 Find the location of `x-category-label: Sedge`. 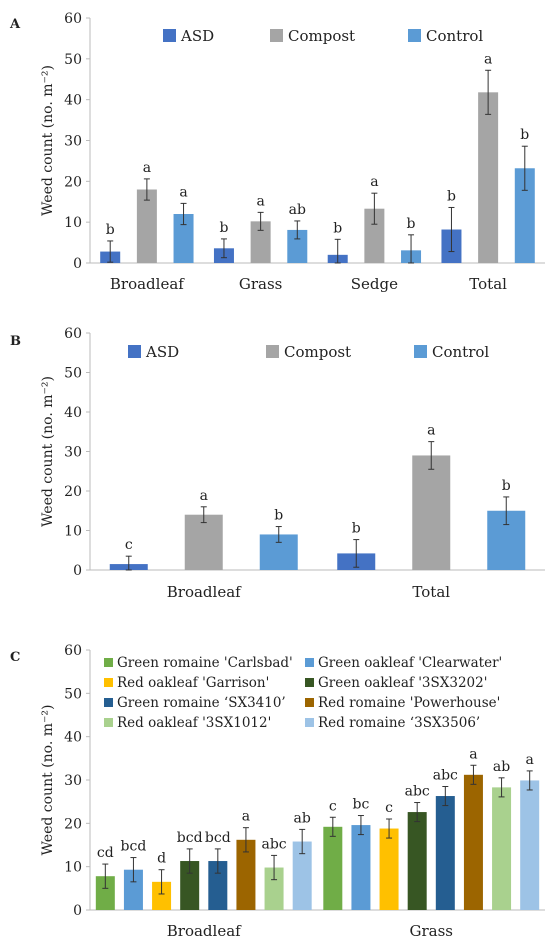

x-category-label: Sedge is located at coordinates (374, 284).